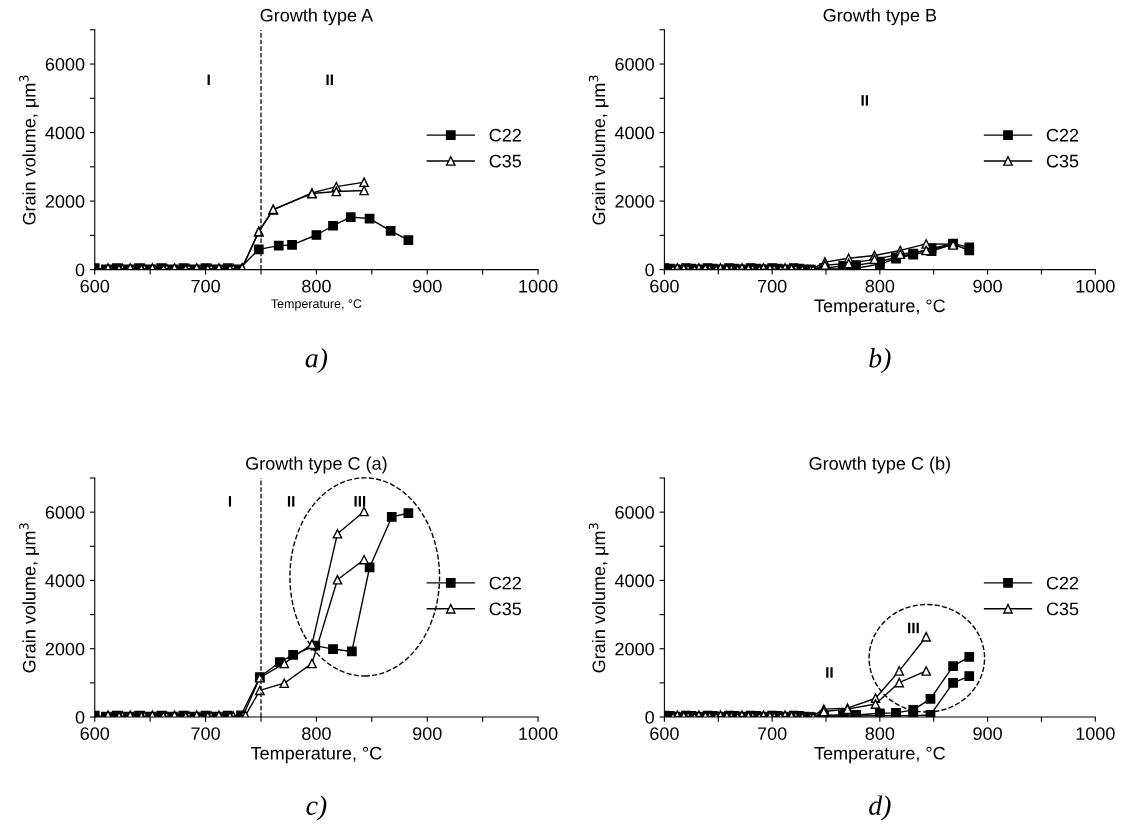  Describe the element at coordinates (879, 465) in the screenshot. I see `chart-title: Growth type C (b)` at that location.